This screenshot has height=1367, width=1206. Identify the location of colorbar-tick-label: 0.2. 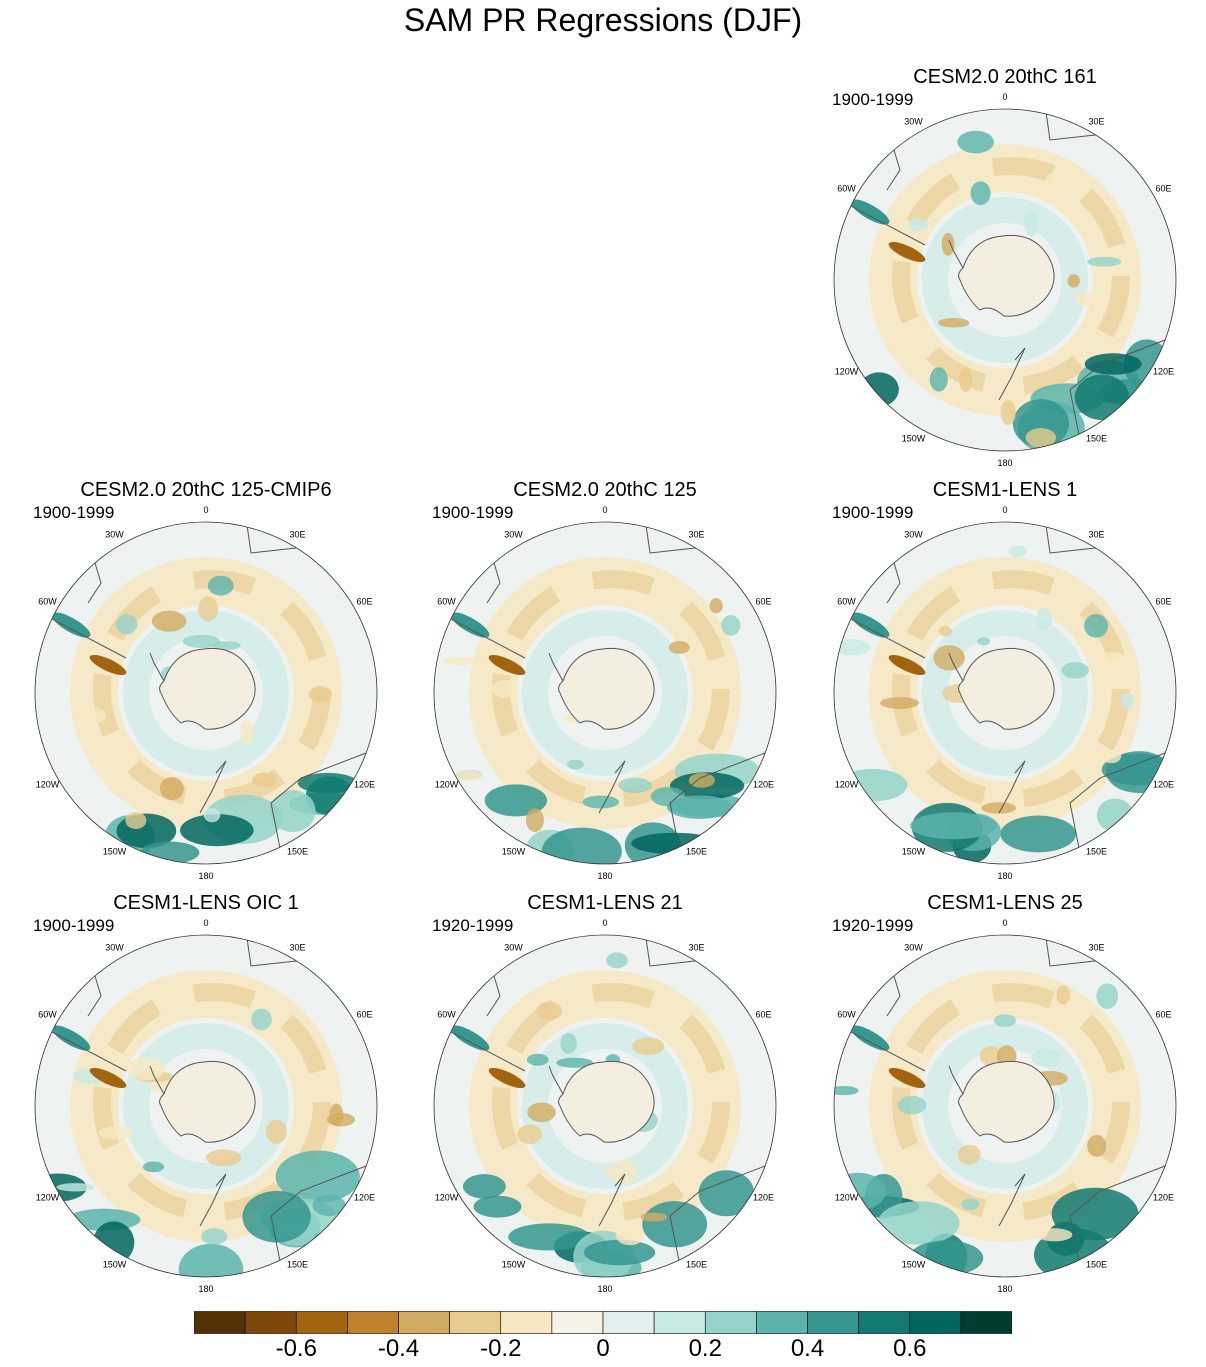
(705, 1348).